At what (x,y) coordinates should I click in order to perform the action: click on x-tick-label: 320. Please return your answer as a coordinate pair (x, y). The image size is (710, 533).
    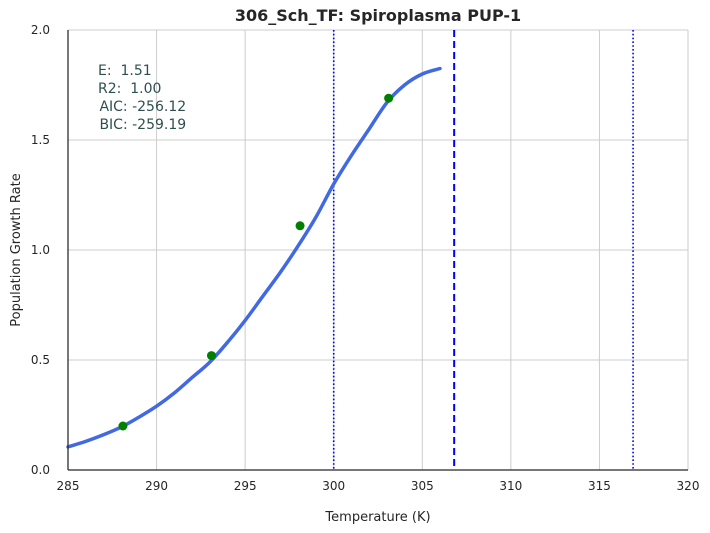
    Looking at the image, I should click on (688, 486).